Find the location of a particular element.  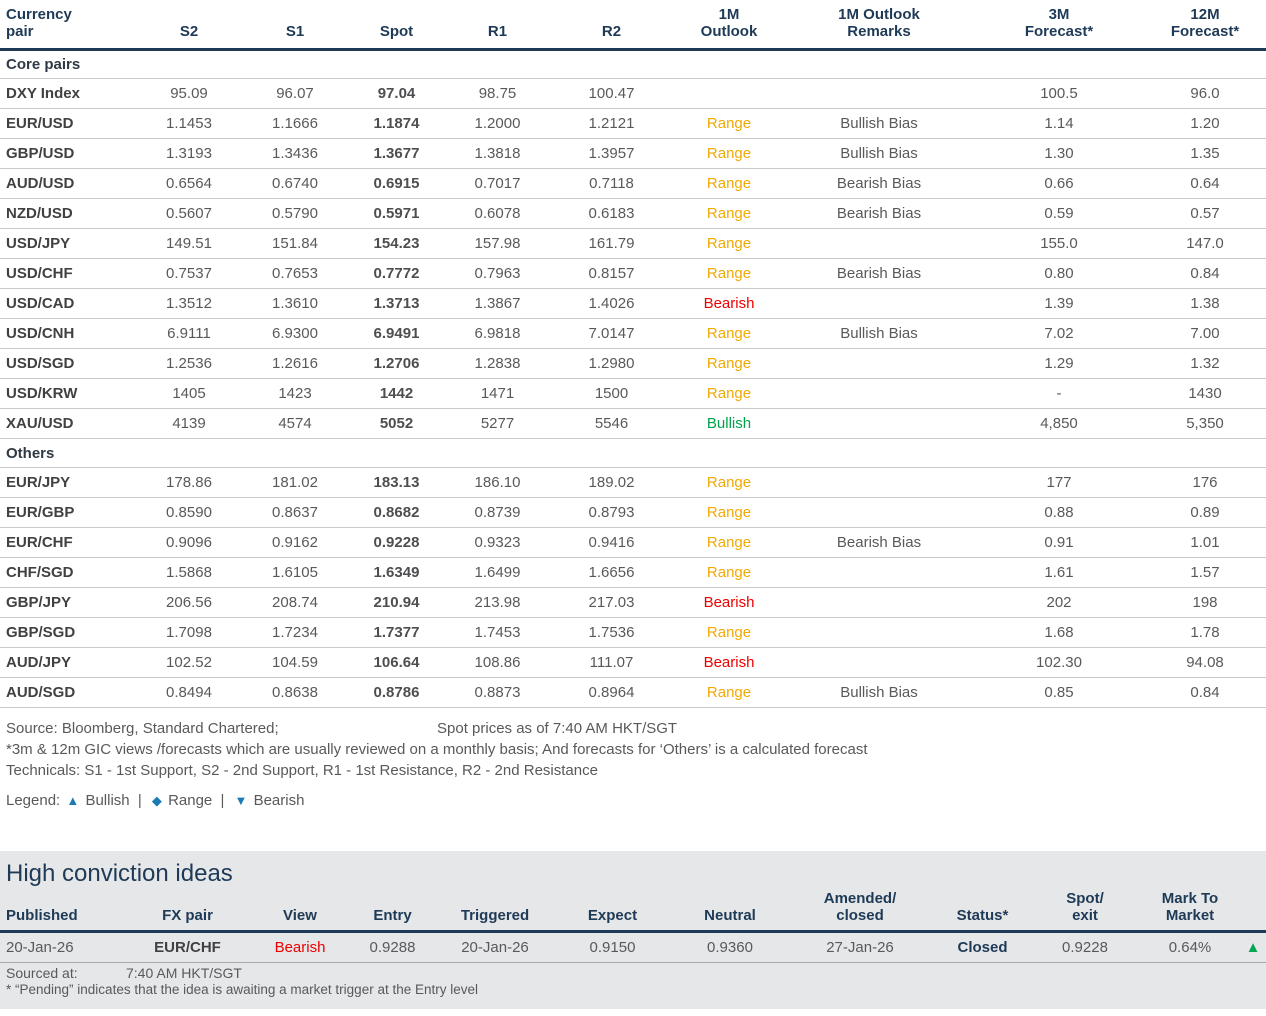

hc-header-neutral: Neutral is located at coordinates (730, 911).